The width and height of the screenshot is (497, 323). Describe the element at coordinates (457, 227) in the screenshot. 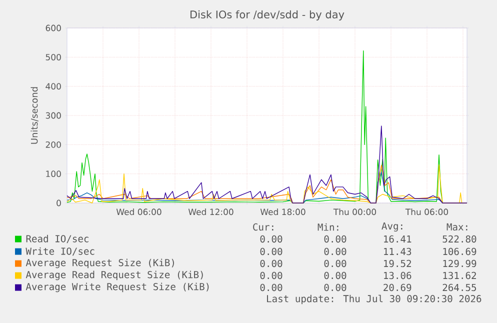

I see `text: Max:` at that location.